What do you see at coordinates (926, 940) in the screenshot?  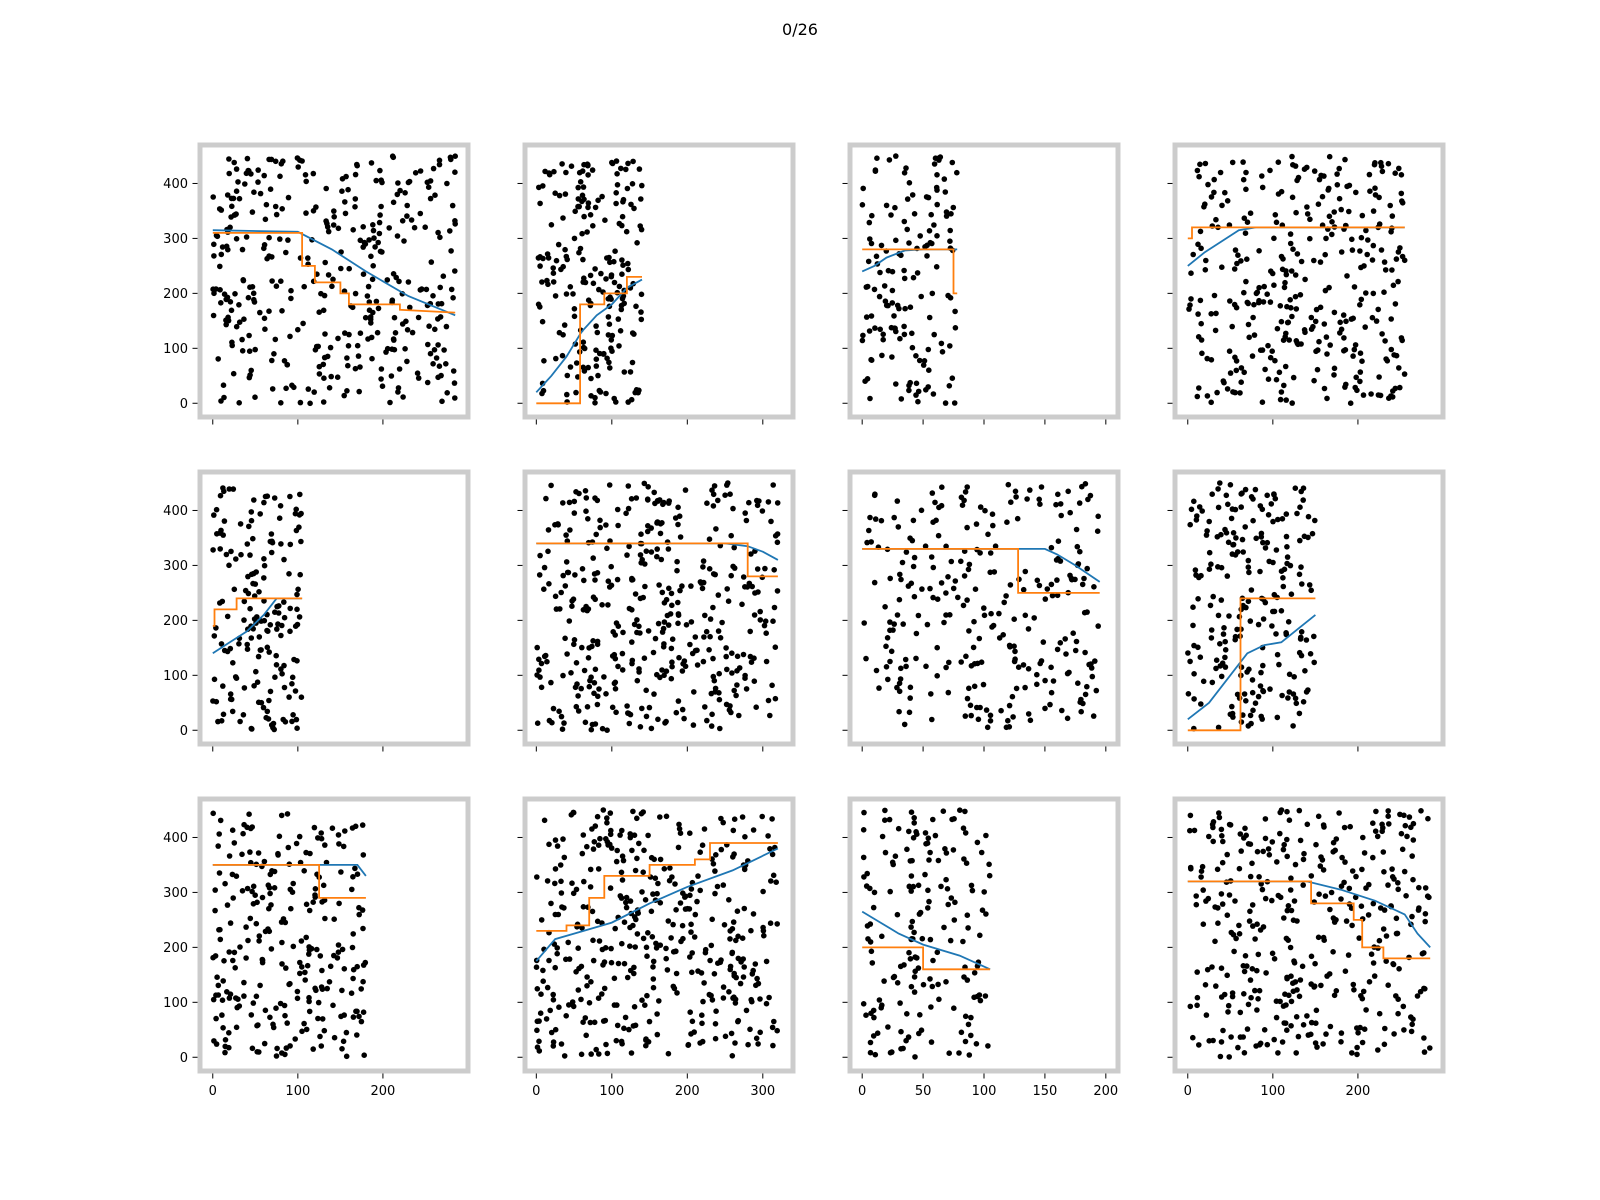 I see `smooth-fit-line` at bounding box center [926, 940].